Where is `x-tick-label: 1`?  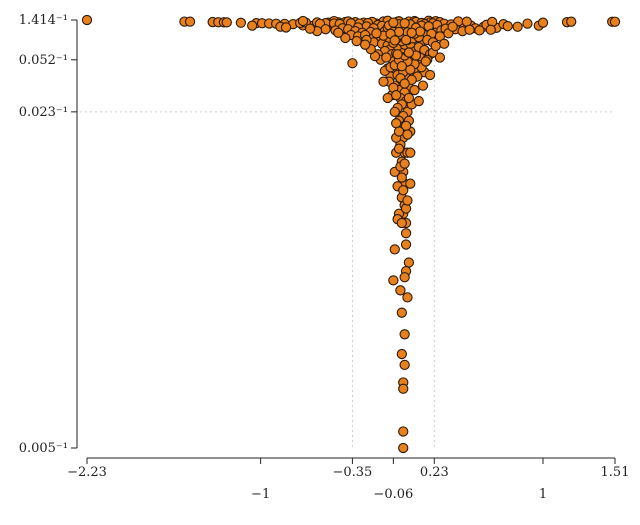 x-tick-label: 1 is located at coordinates (543, 494).